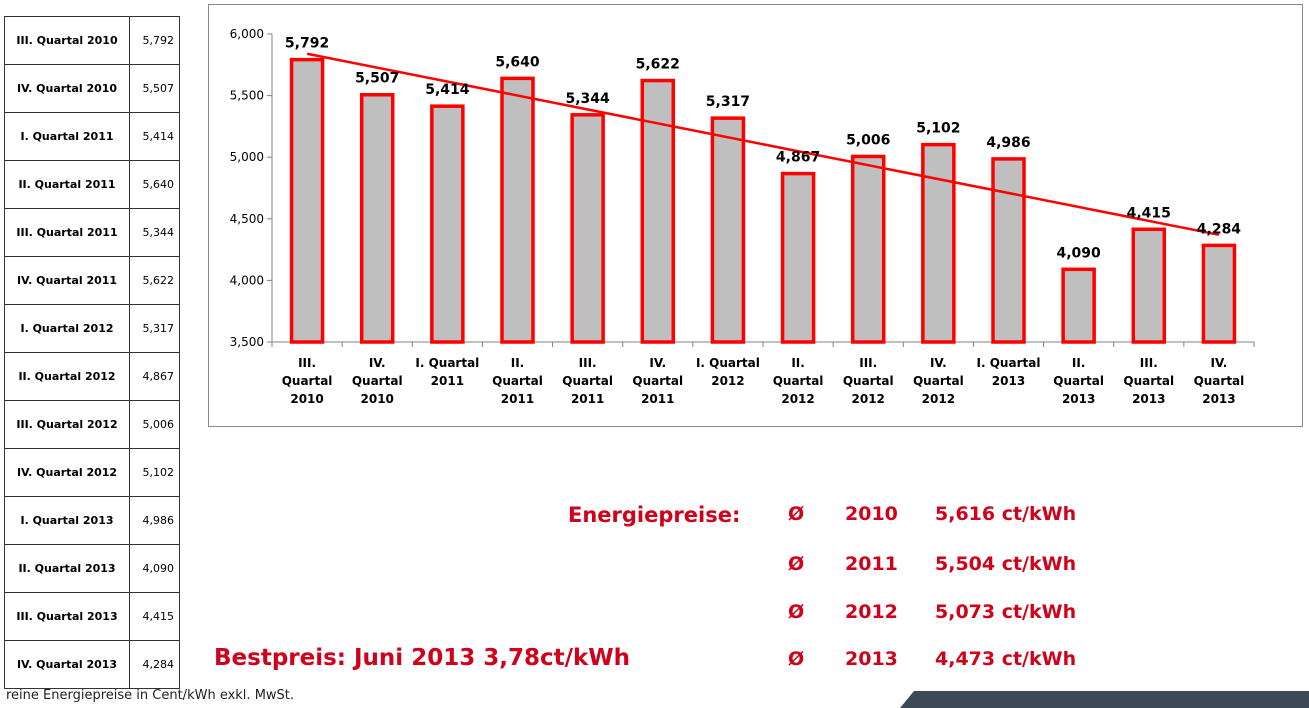 The height and width of the screenshot is (708, 1309). I want to click on quarter-cell: IV. Quartal 2010, so click(67, 88).